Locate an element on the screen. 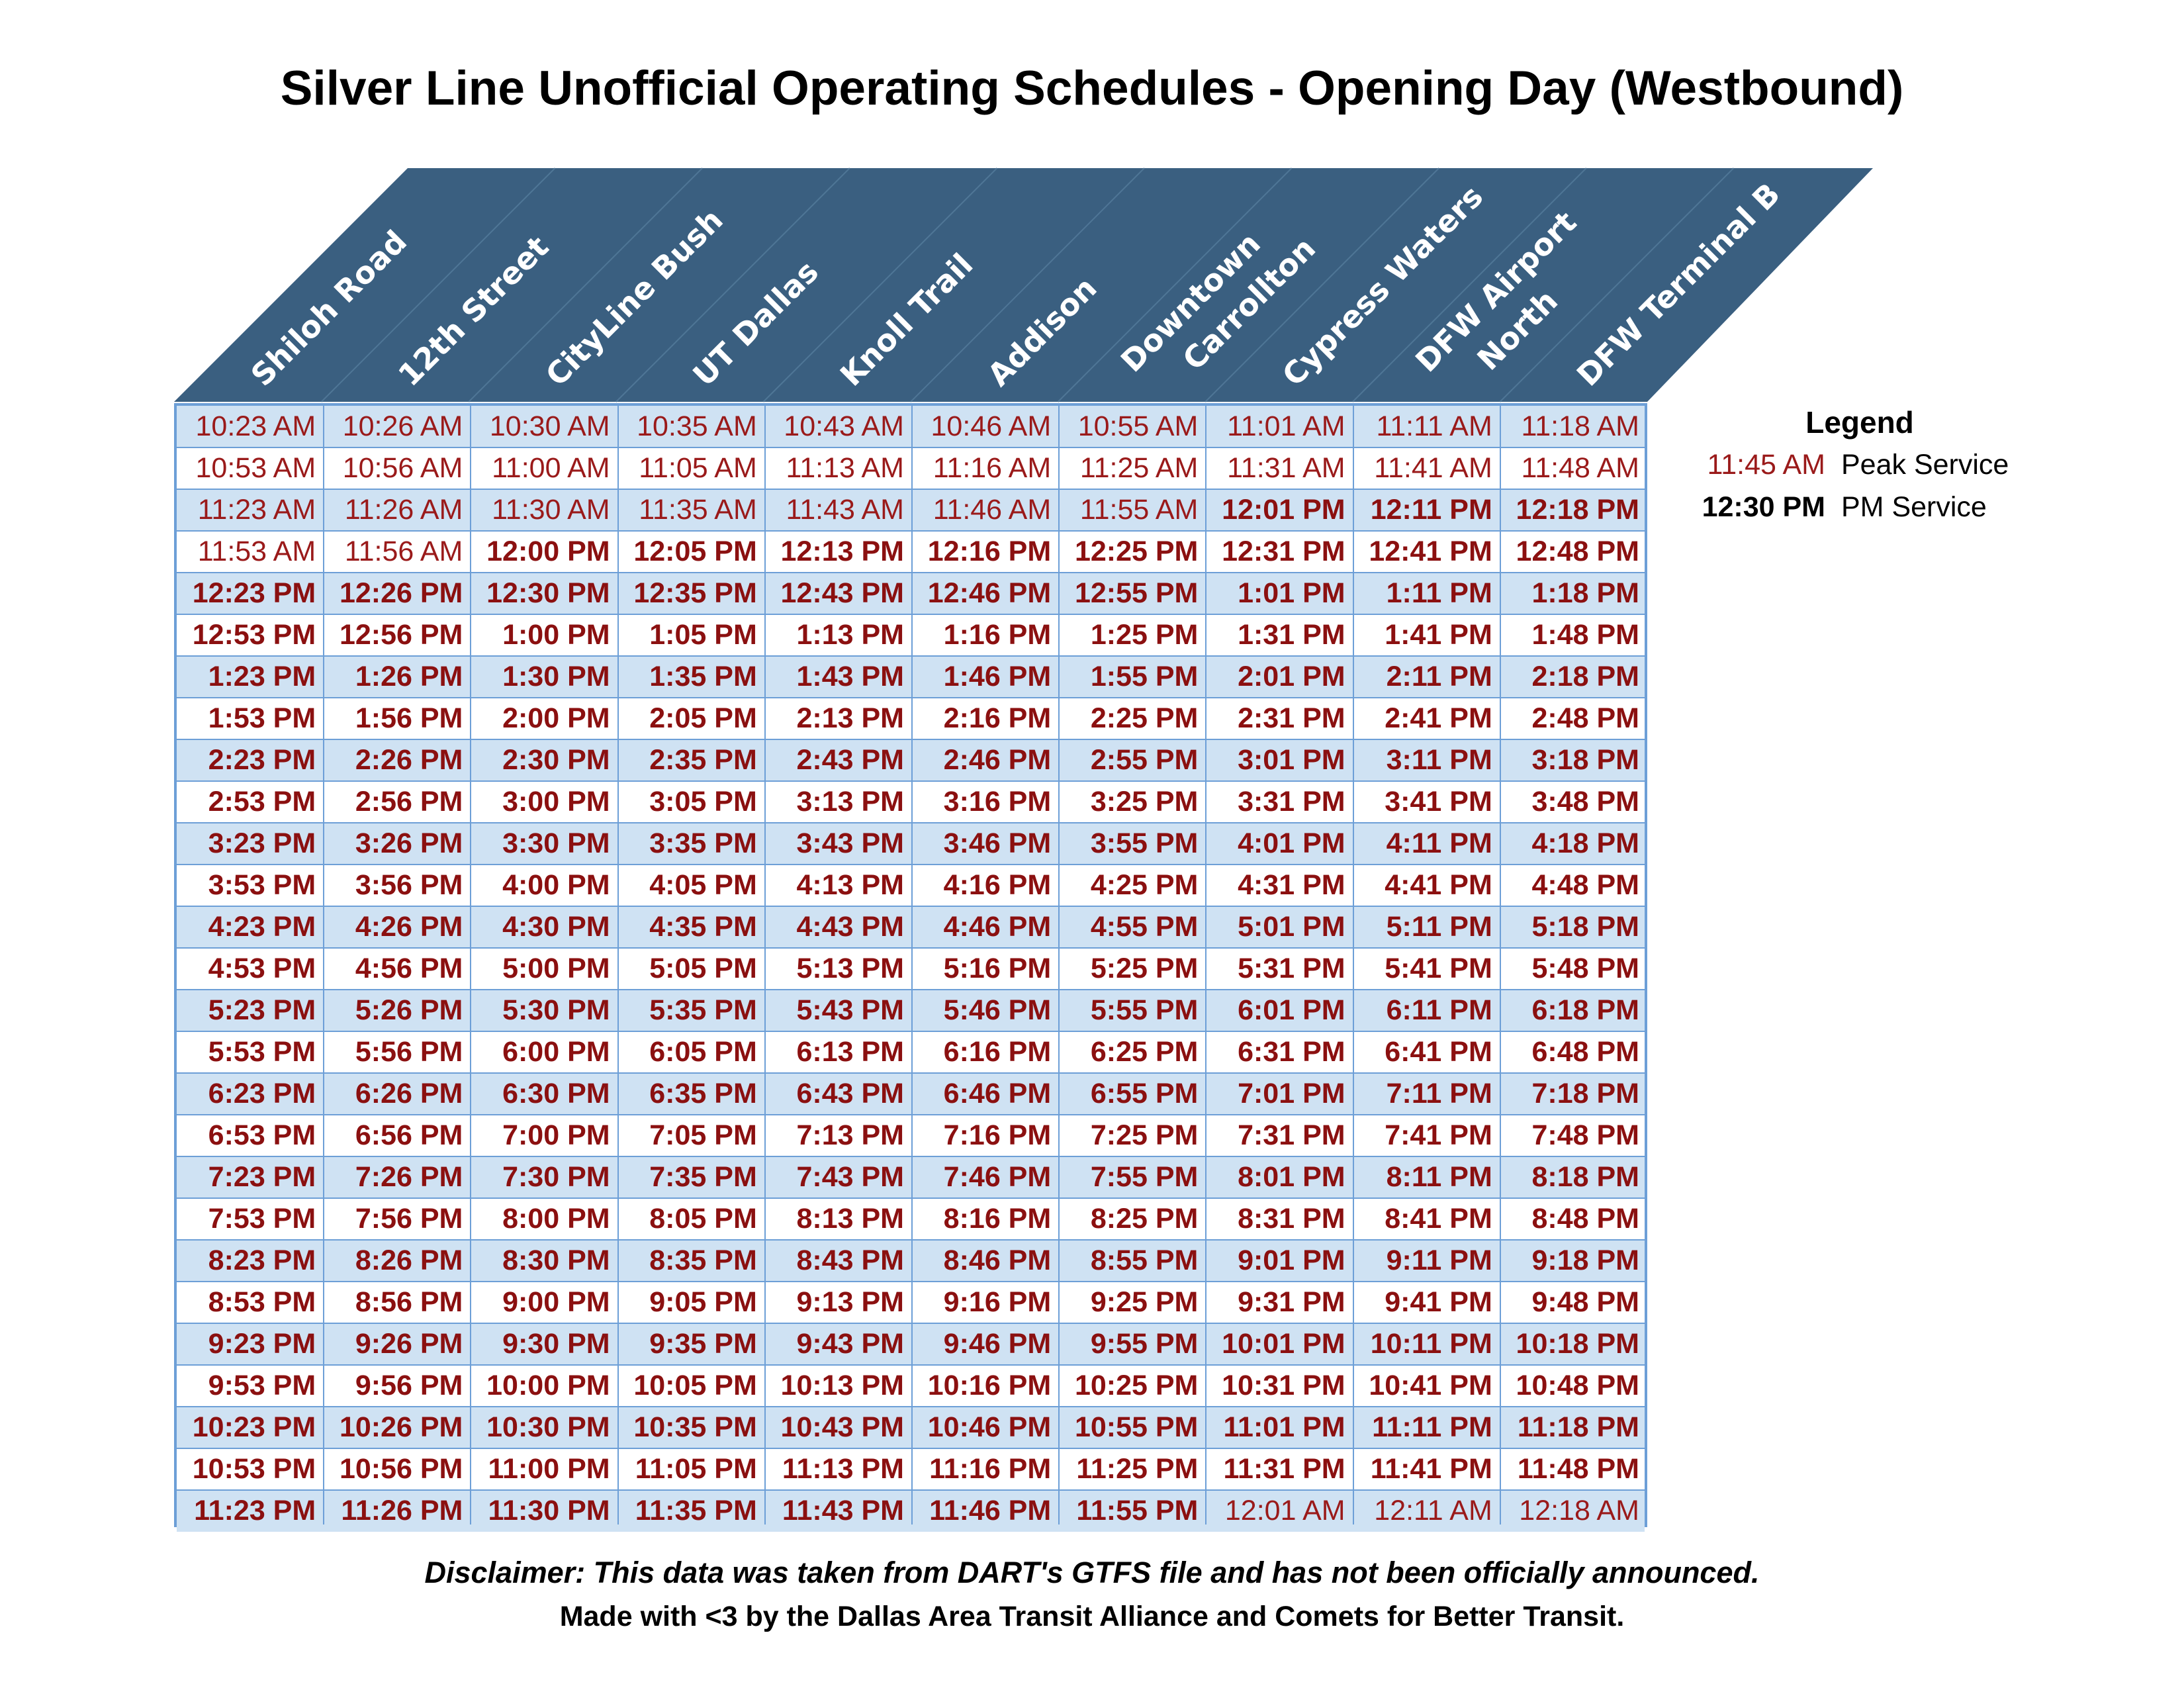 The width and height of the screenshot is (2184, 1688). time-cell: 4:30 PM is located at coordinates (556, 927).